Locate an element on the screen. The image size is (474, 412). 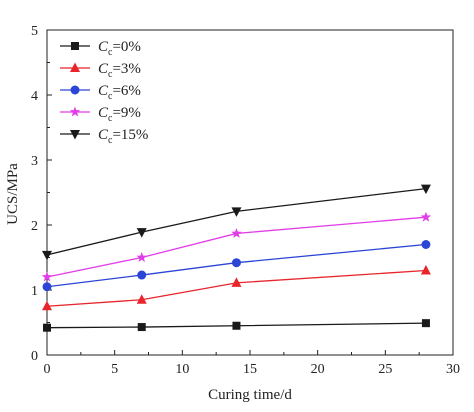
x-tick-label: 5 is located at coordinates (114, 369).